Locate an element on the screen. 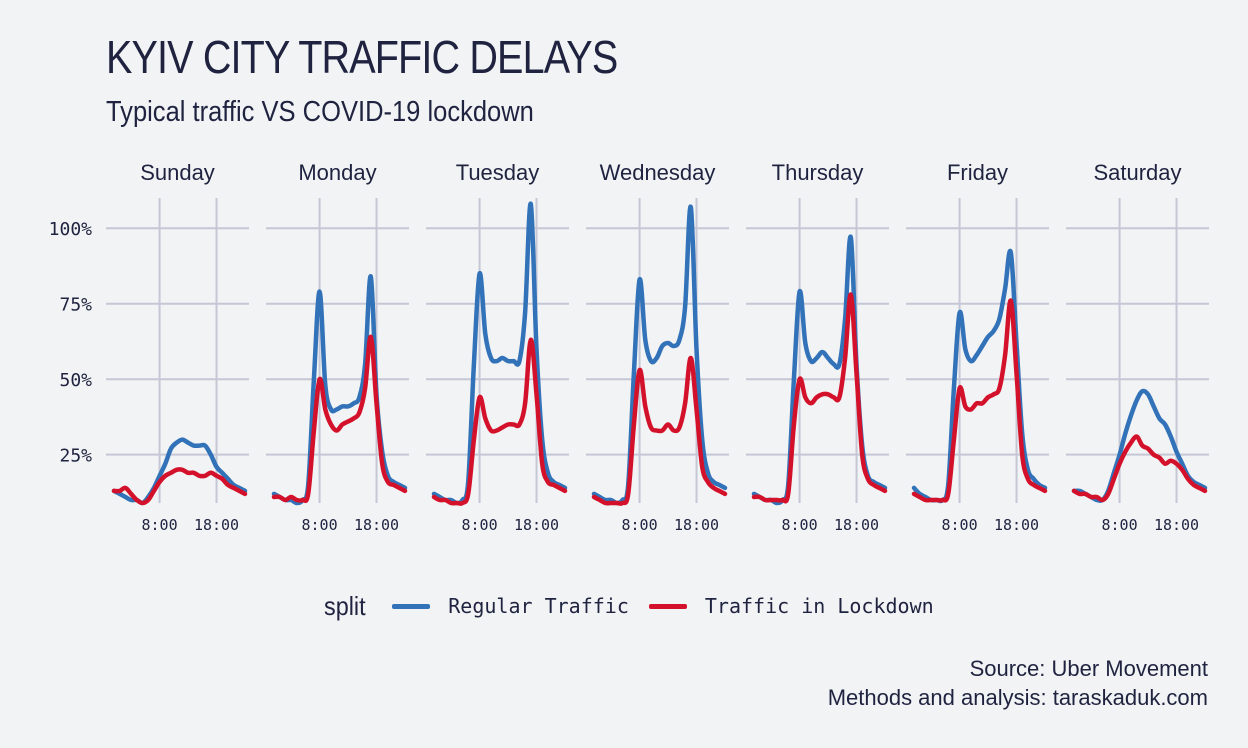 Image resolution: width=1248 pixels, height=748 pixels. x-tick-label-saturday-8: 8:00 is located at coordinates (1120, 525).